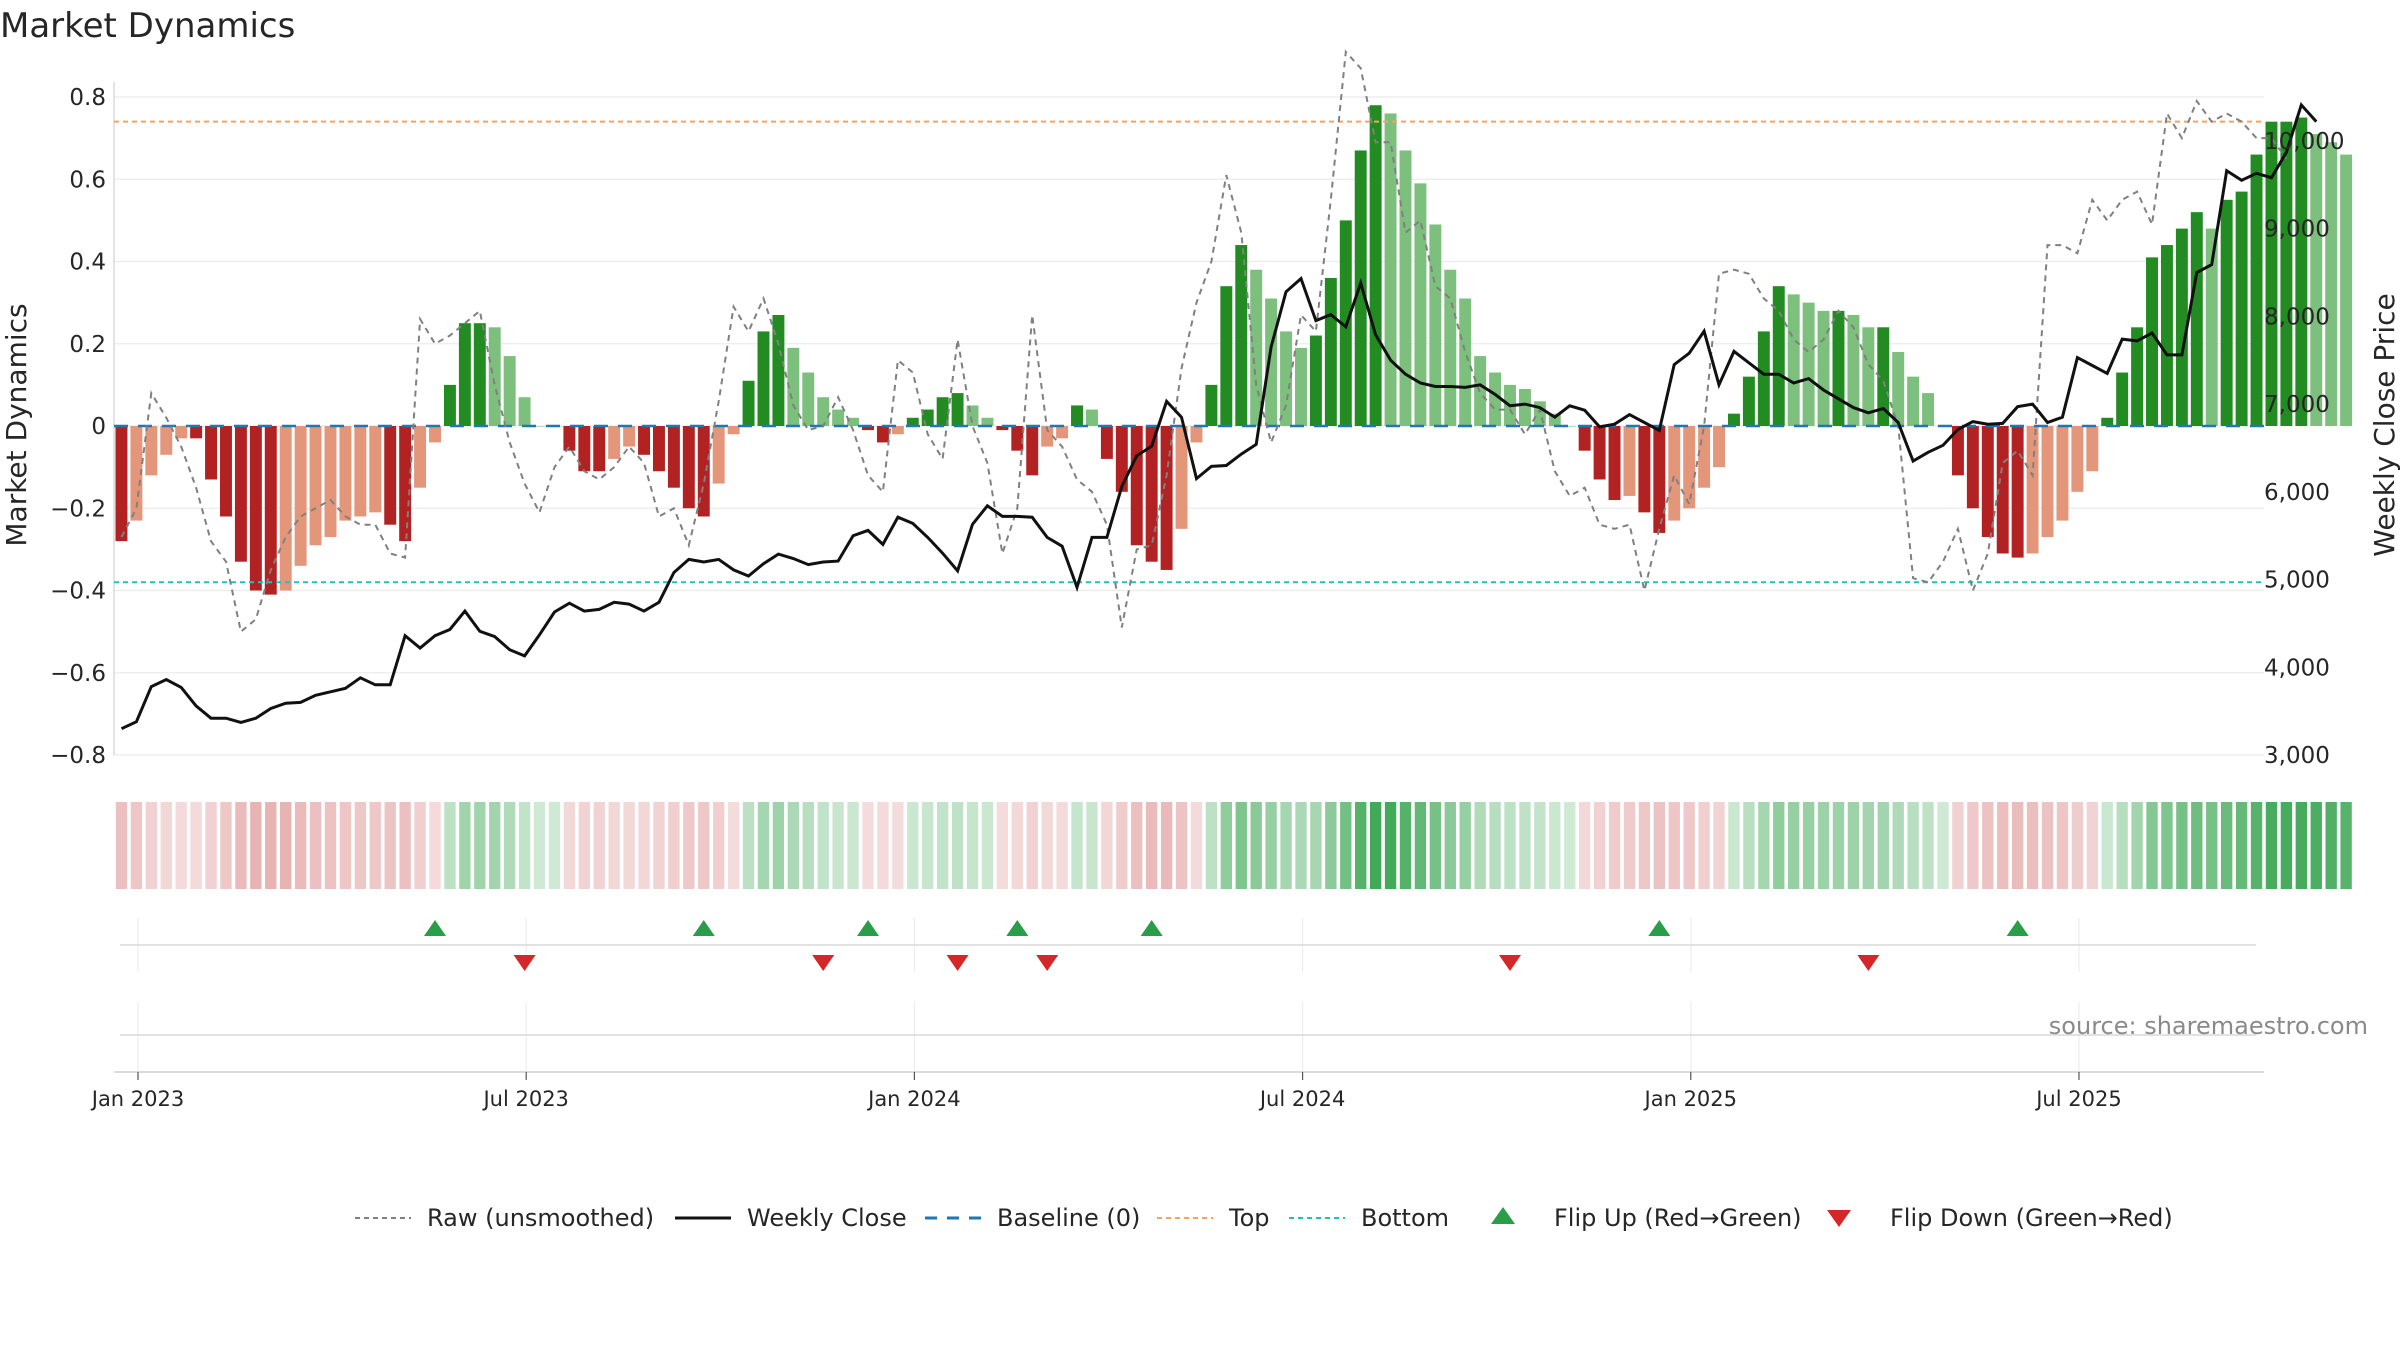 The height and width of the screenshot is (1350, 2400). What do you see at coordinates (78, 509) in the screenshot?
I see `left-tick-label: −0.2` at bounding box center [78, 509].